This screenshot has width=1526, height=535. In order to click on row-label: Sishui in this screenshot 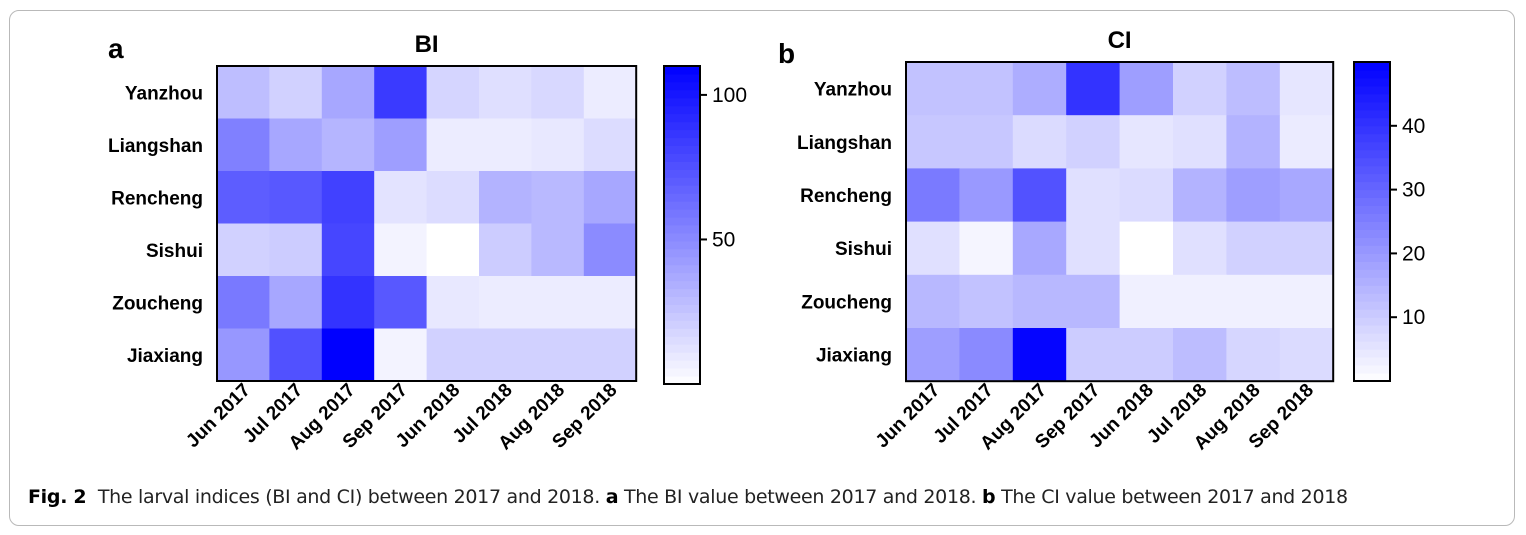, I will do `click(174, 251)`.